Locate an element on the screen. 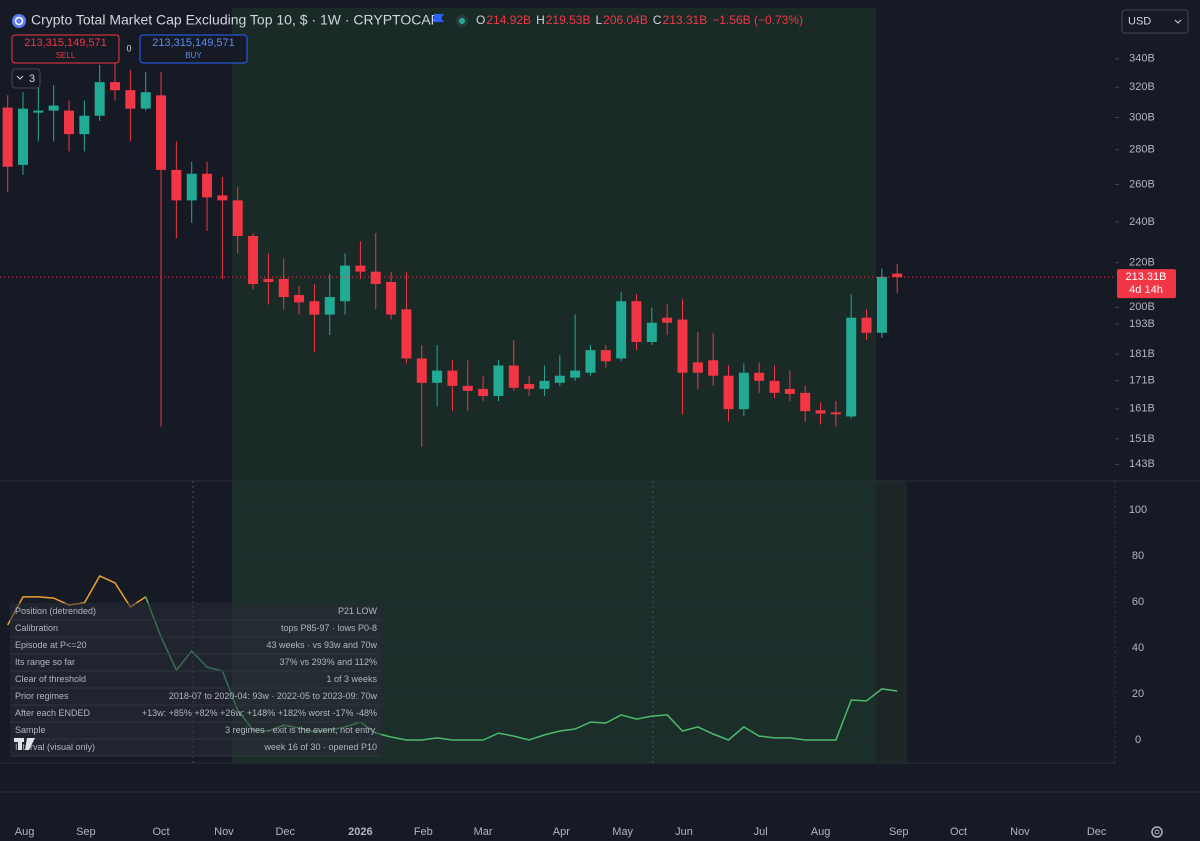  change: −1.56B (−0.73%) is located at coordinates (757, 20).